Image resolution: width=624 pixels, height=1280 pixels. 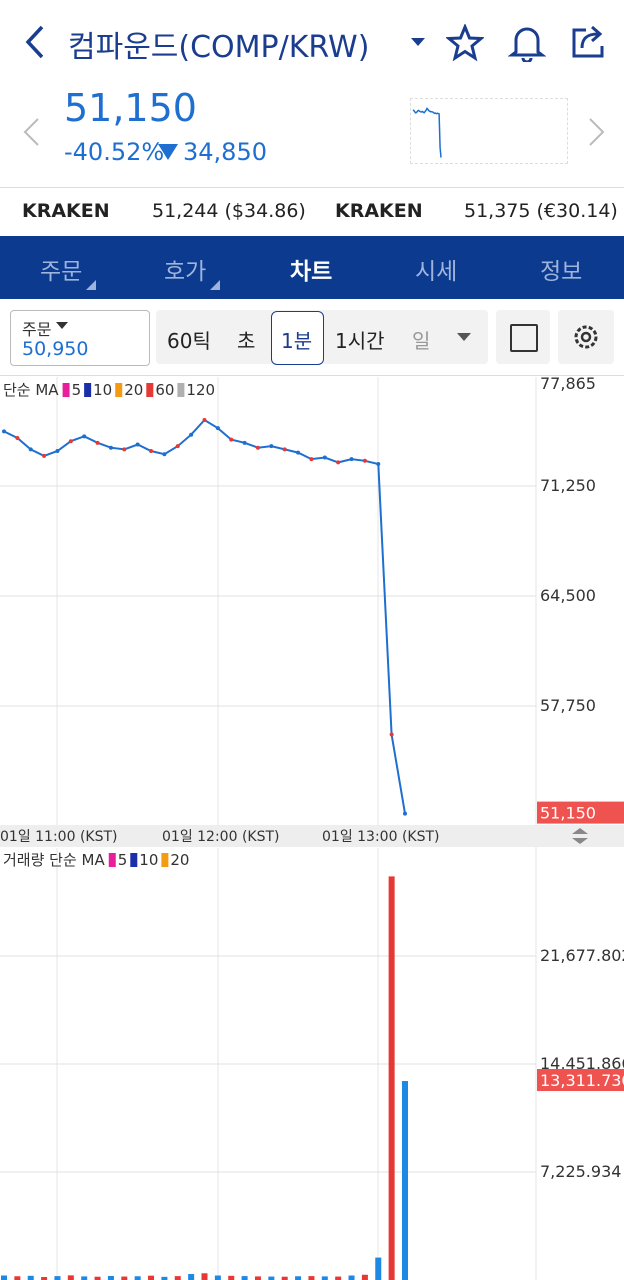 I want to click on favorite-button, so click(x=465, y=43).